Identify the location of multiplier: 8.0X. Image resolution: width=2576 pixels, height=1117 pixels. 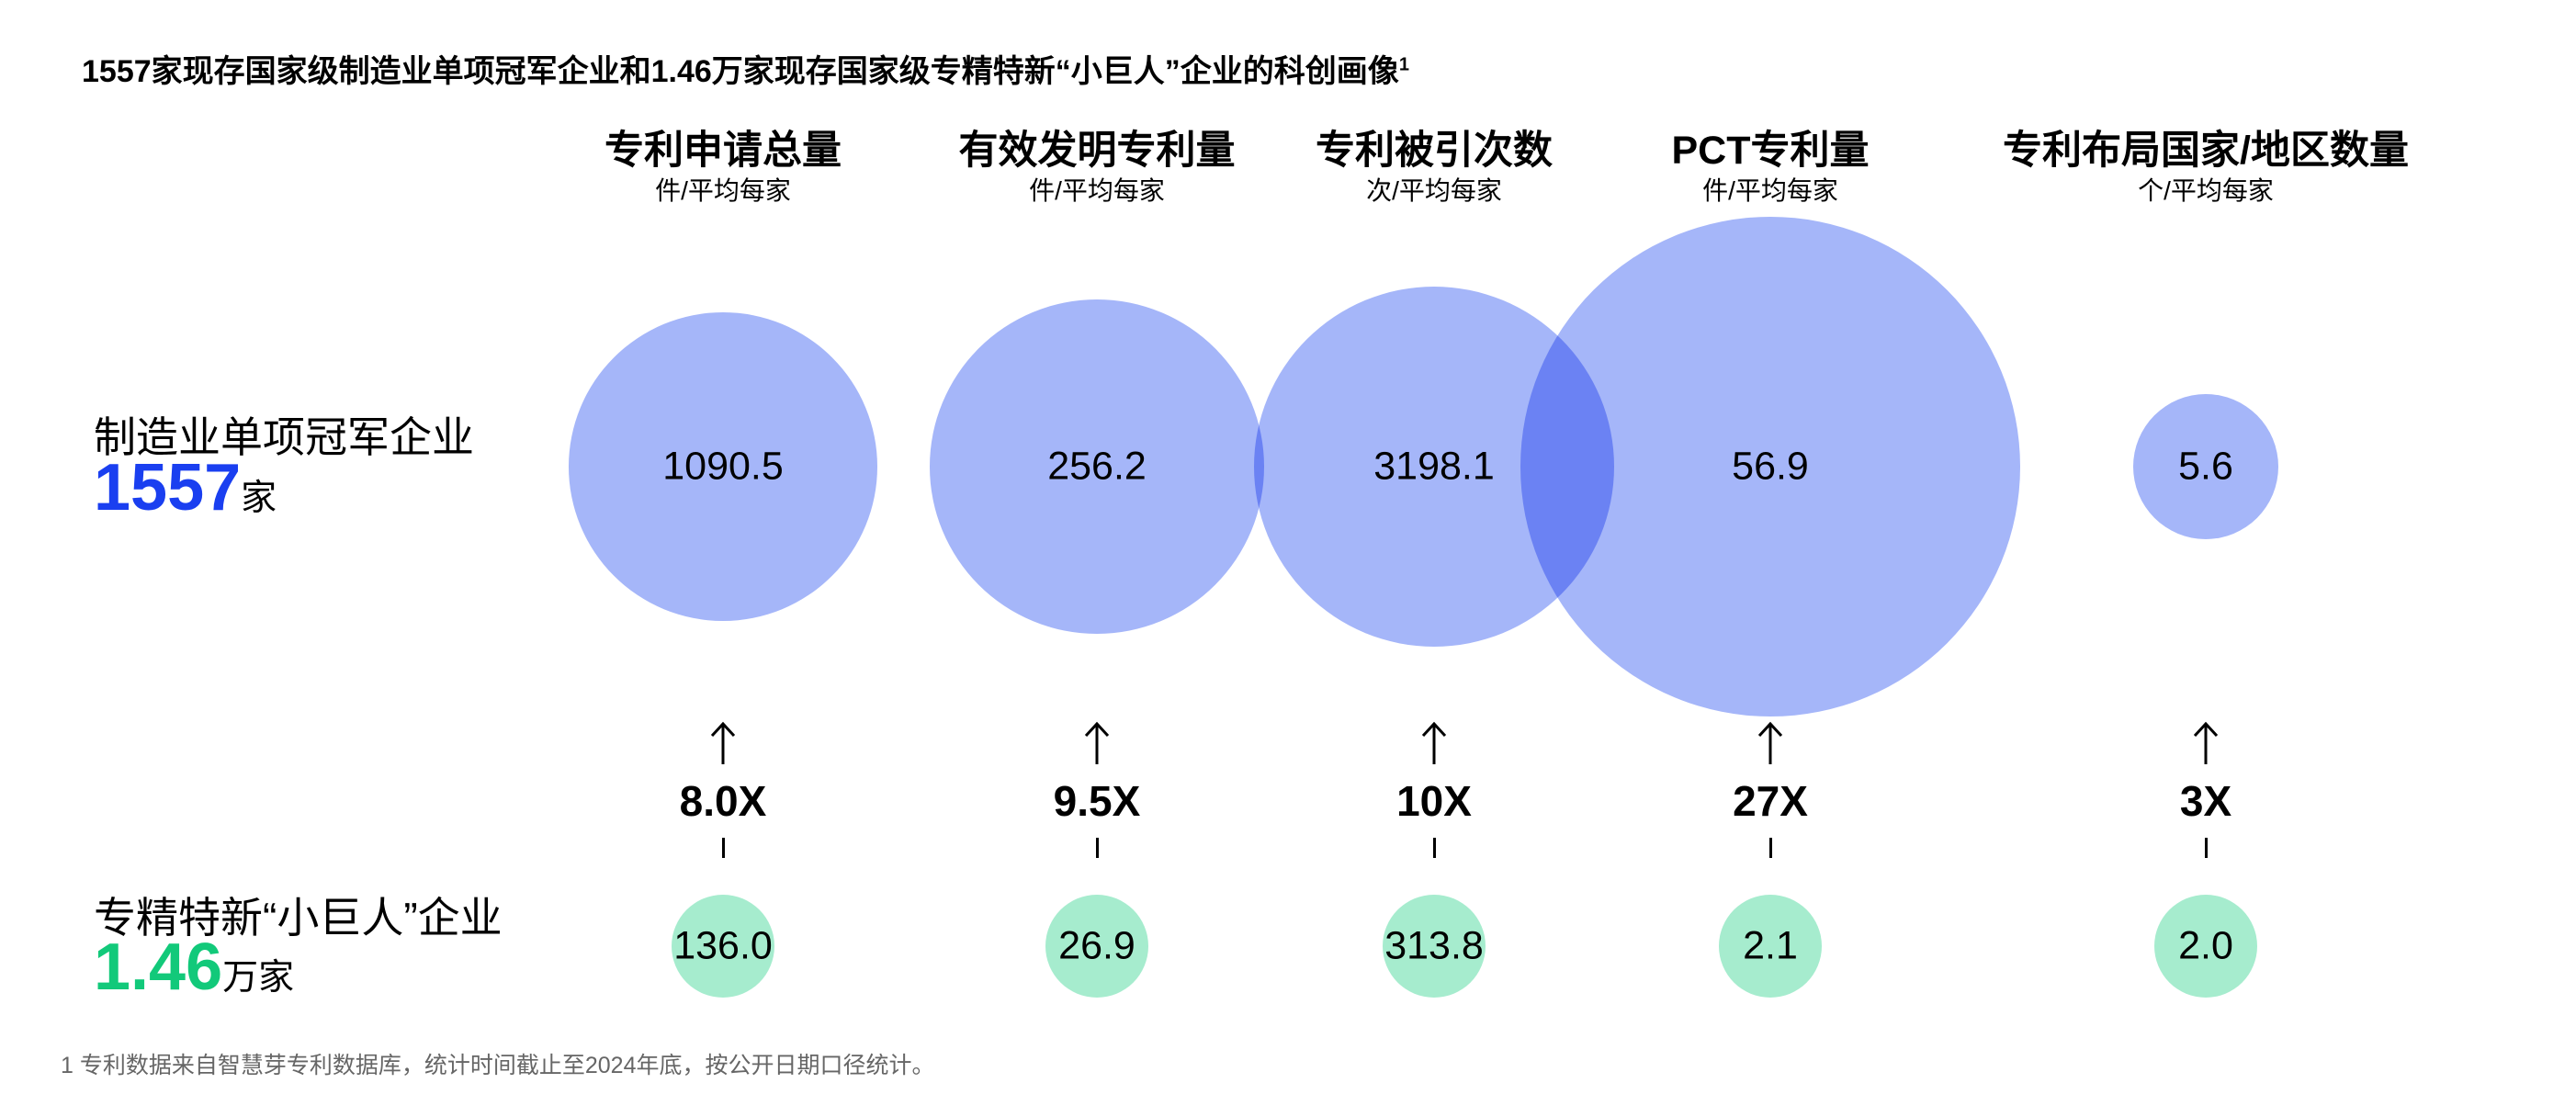
(723, 801).